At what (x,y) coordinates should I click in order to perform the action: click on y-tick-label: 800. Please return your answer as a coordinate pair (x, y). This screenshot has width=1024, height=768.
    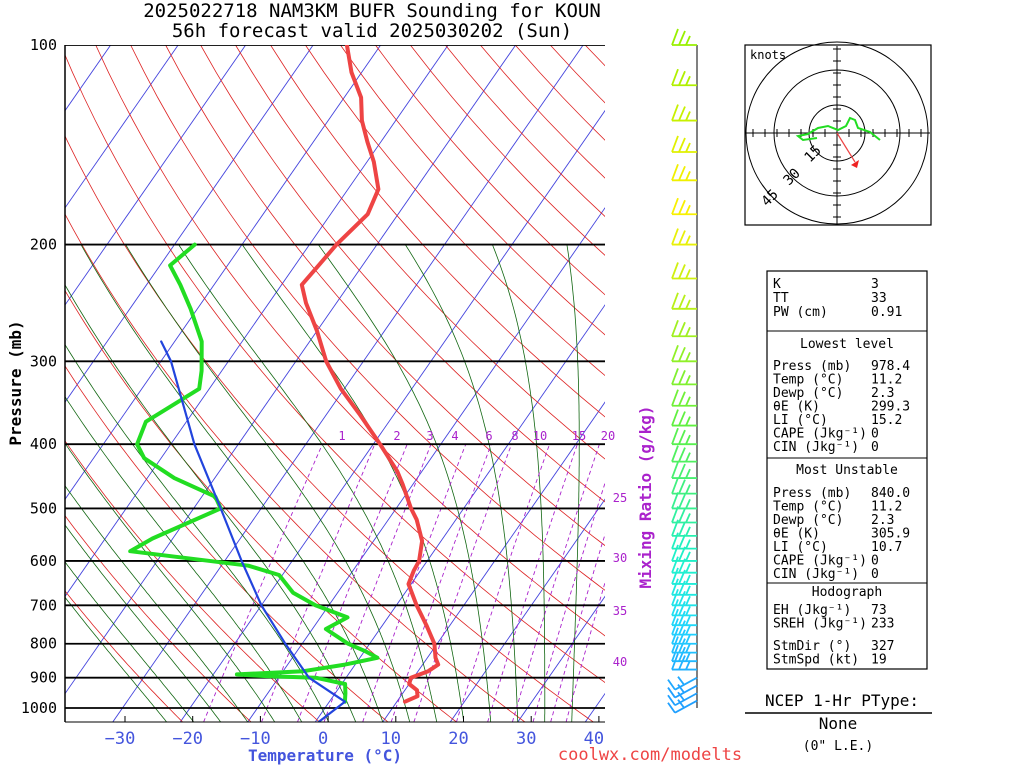
    Looking at the image, I should click on (43, 644).